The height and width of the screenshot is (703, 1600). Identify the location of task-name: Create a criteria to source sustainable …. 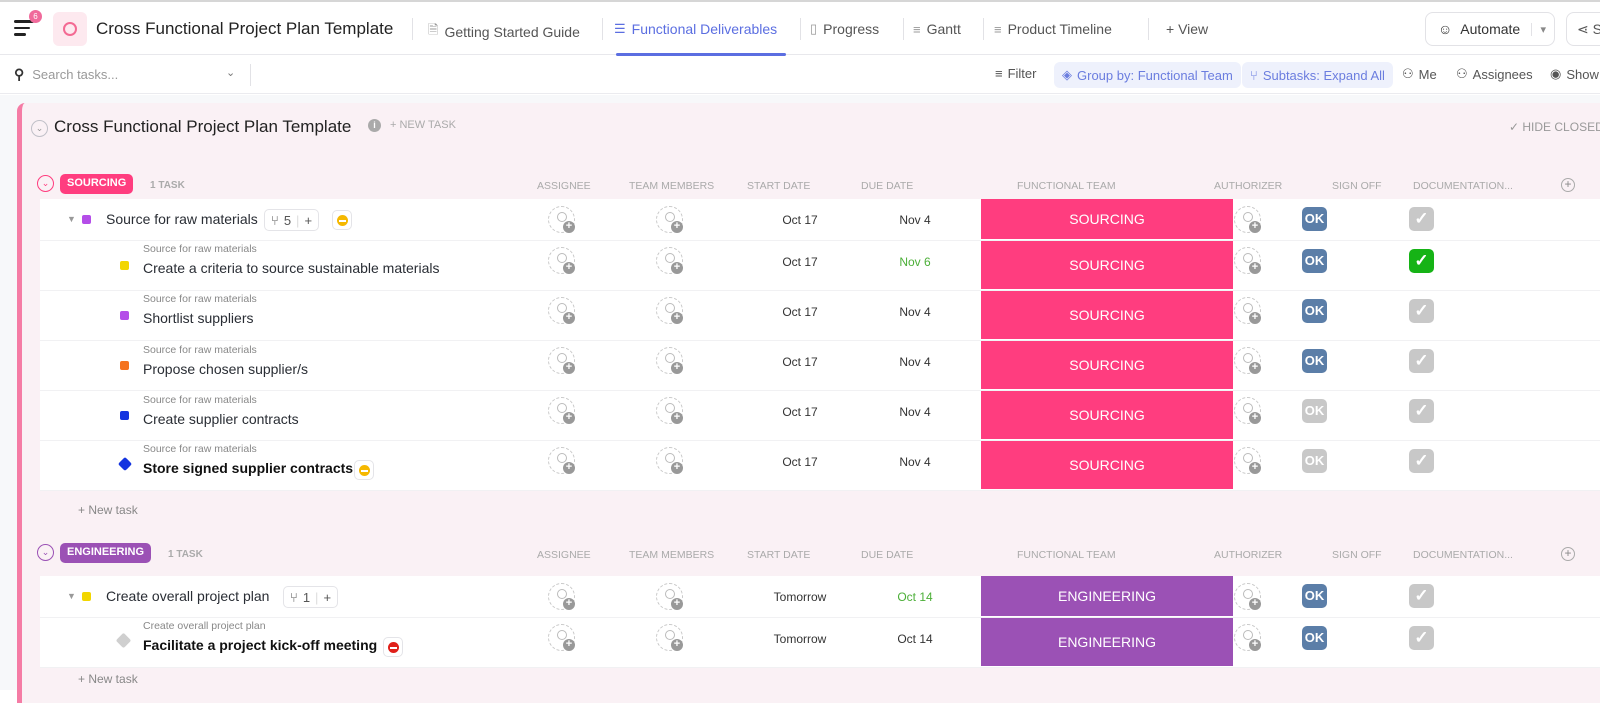
(291, 268).